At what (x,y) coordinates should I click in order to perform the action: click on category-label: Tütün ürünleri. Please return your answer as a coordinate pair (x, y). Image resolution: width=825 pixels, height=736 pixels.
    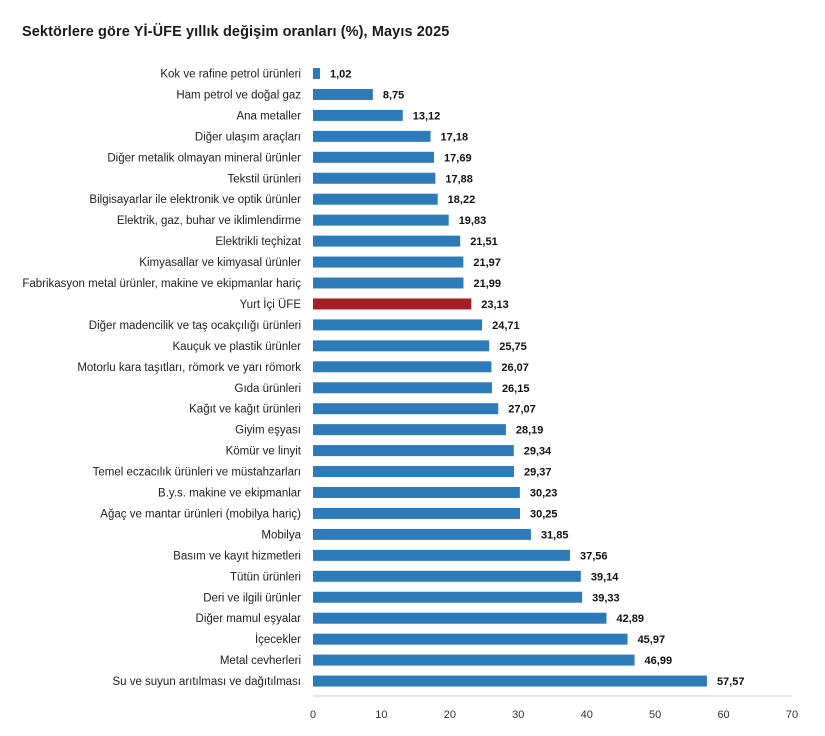
    Looking at the image, I should click on (265, 577).